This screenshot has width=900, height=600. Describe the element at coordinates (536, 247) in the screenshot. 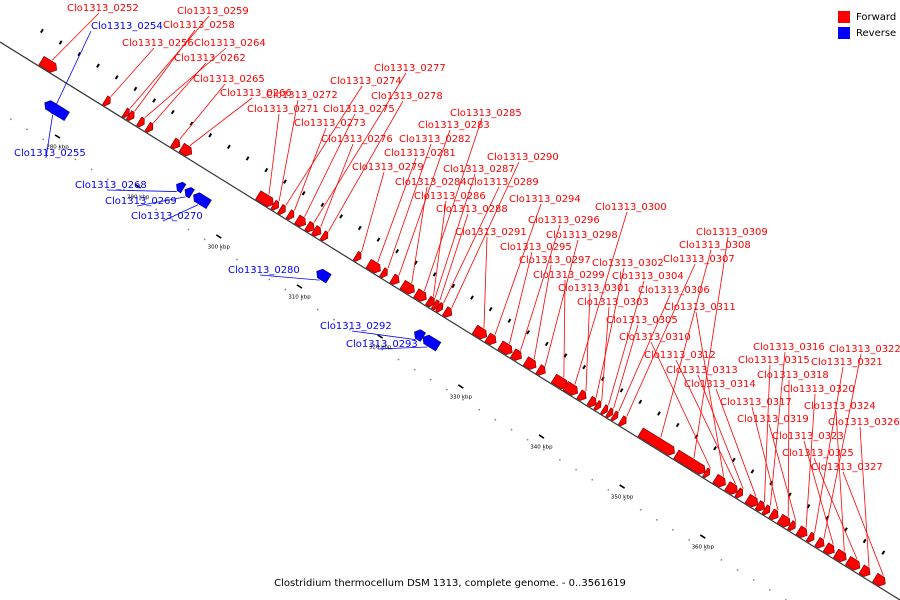

I see `gene-label: Clo1313_0295` at that location.